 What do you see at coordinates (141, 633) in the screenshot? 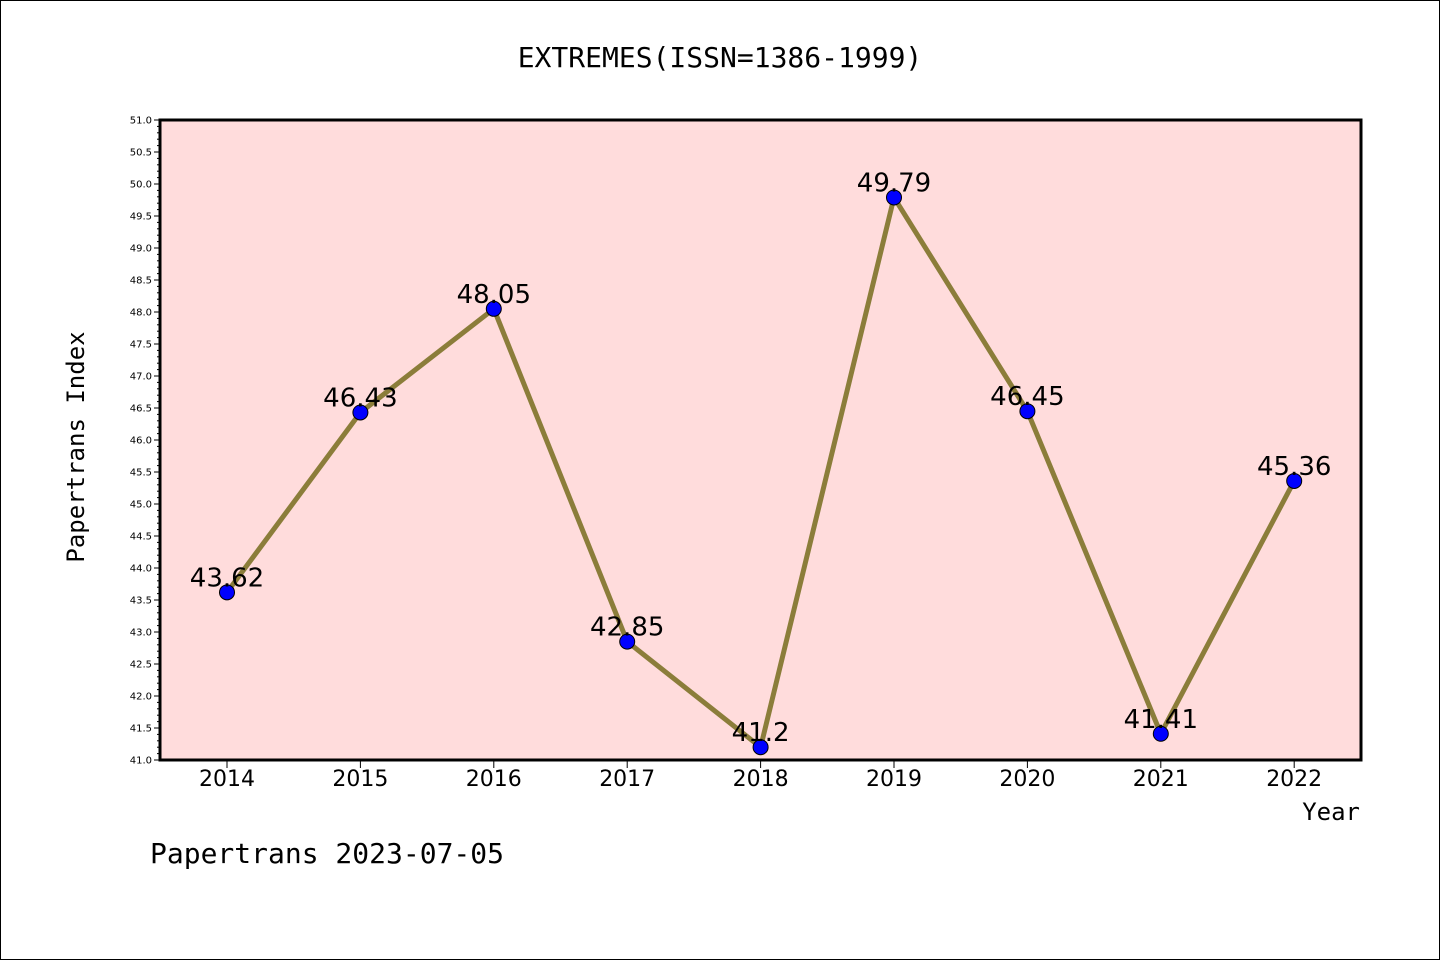
I see `y-tick-label: 43.0` at bounding box center [141, 633].